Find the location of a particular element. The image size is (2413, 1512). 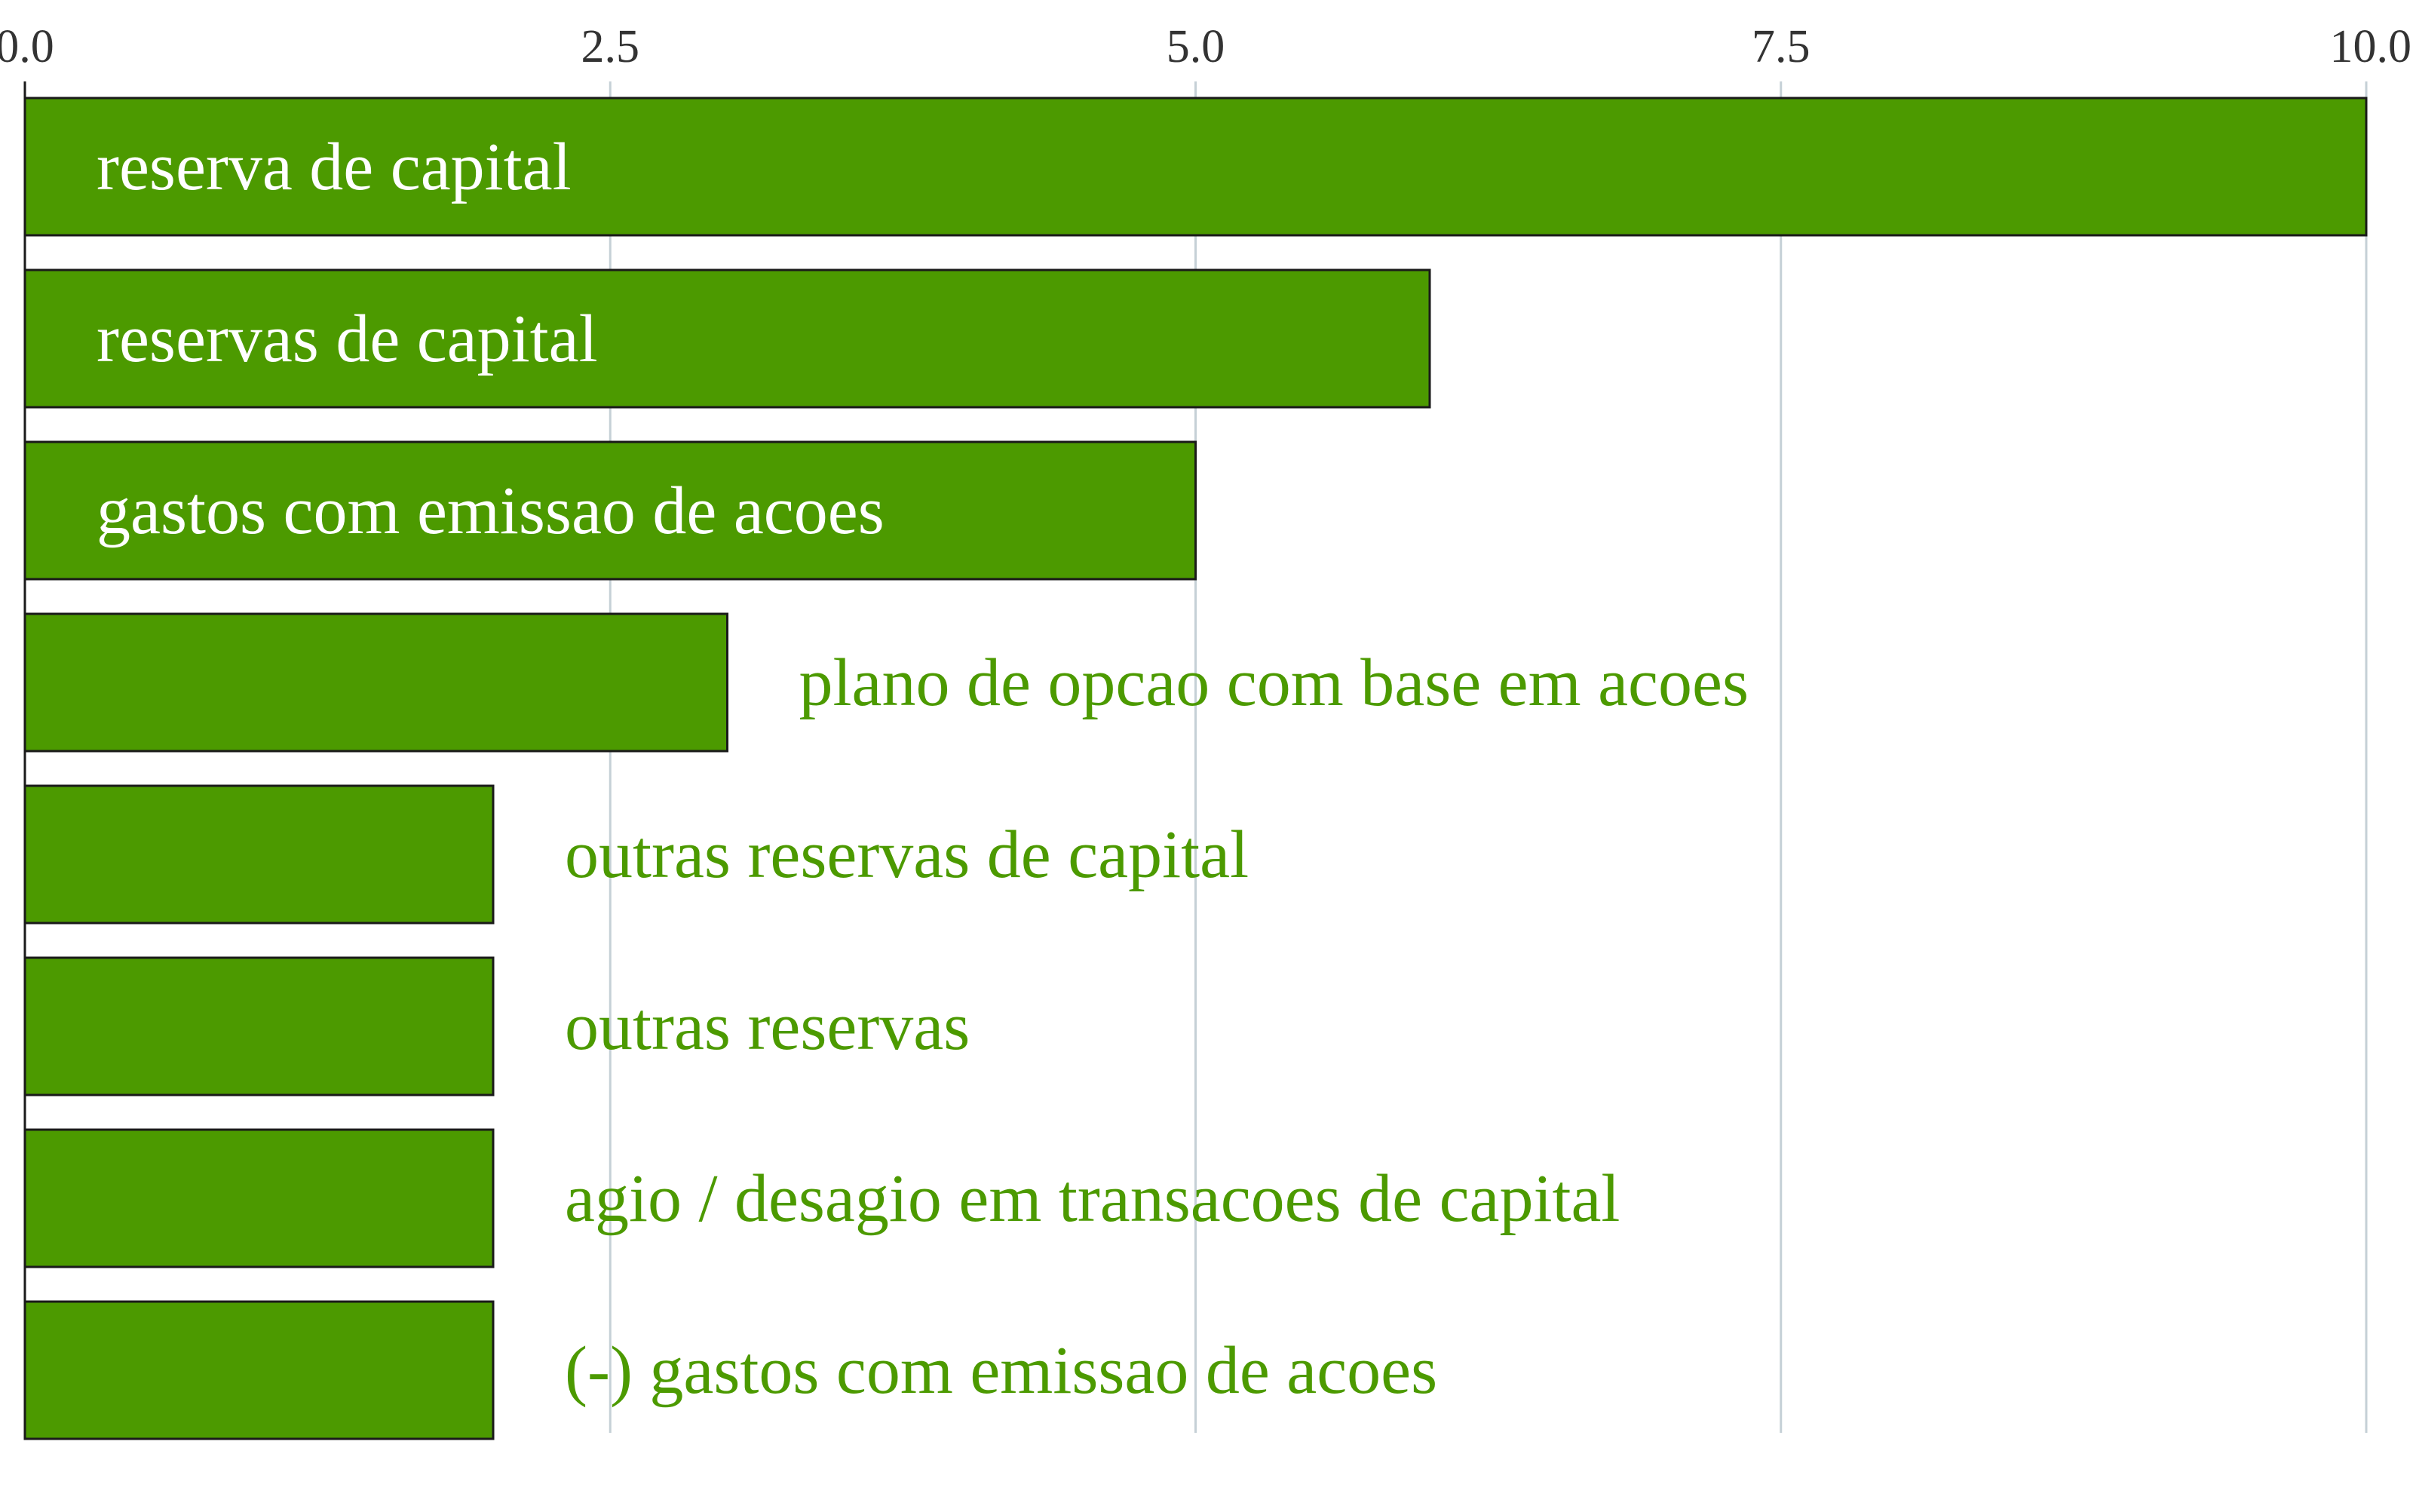

bar-label: reserva de capital is located at coordinates (334, 167).